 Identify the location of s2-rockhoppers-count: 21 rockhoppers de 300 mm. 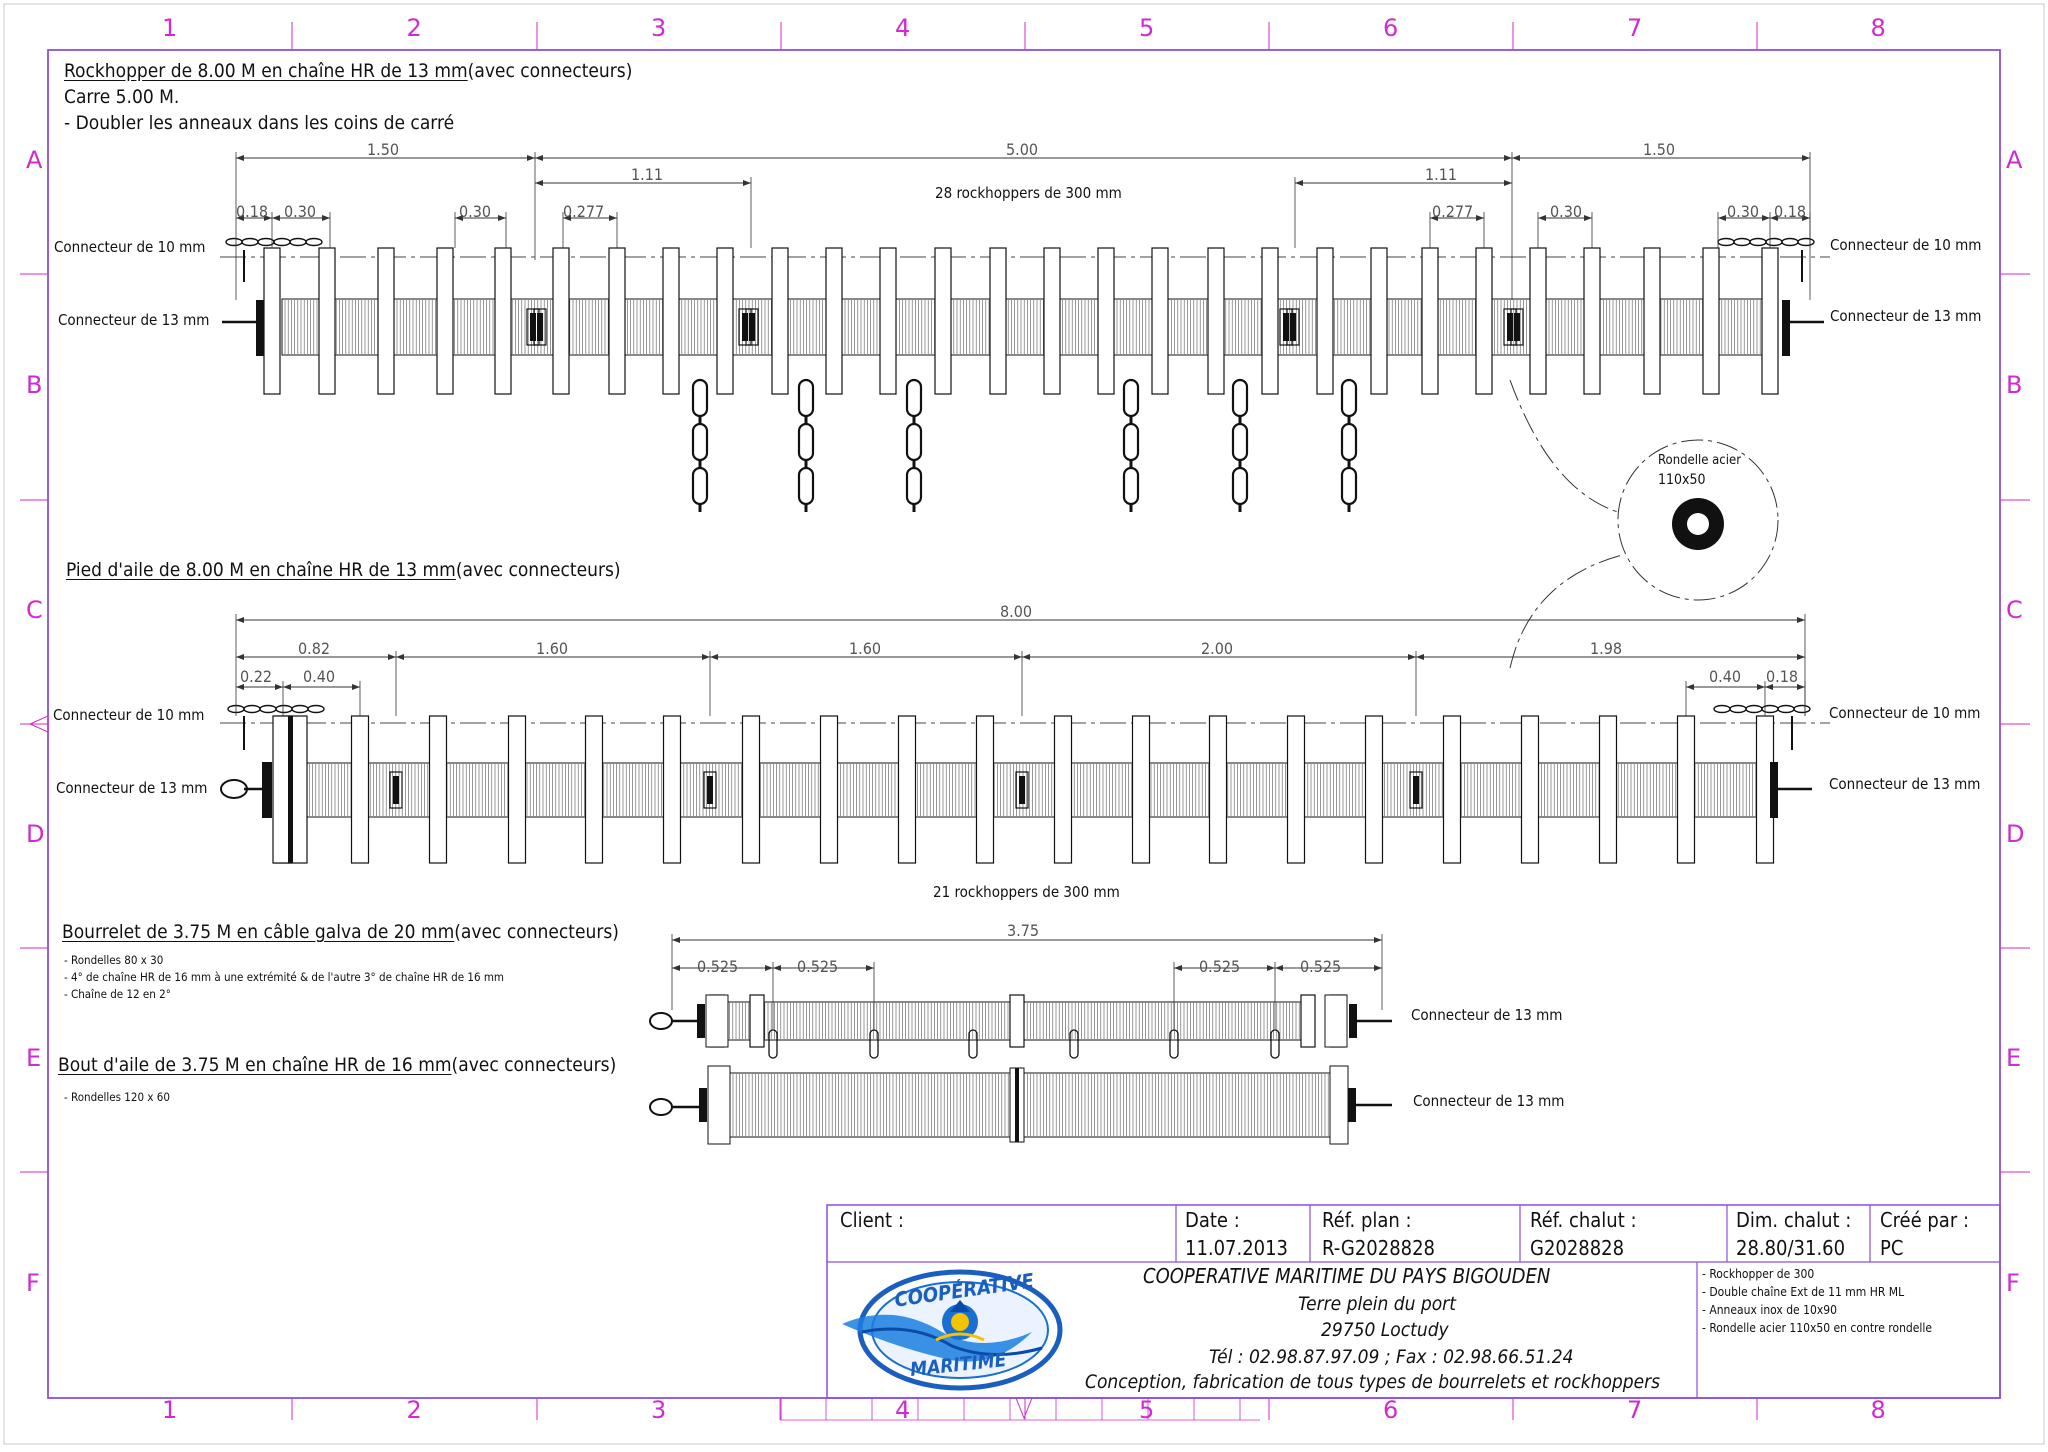
(1026, 892).